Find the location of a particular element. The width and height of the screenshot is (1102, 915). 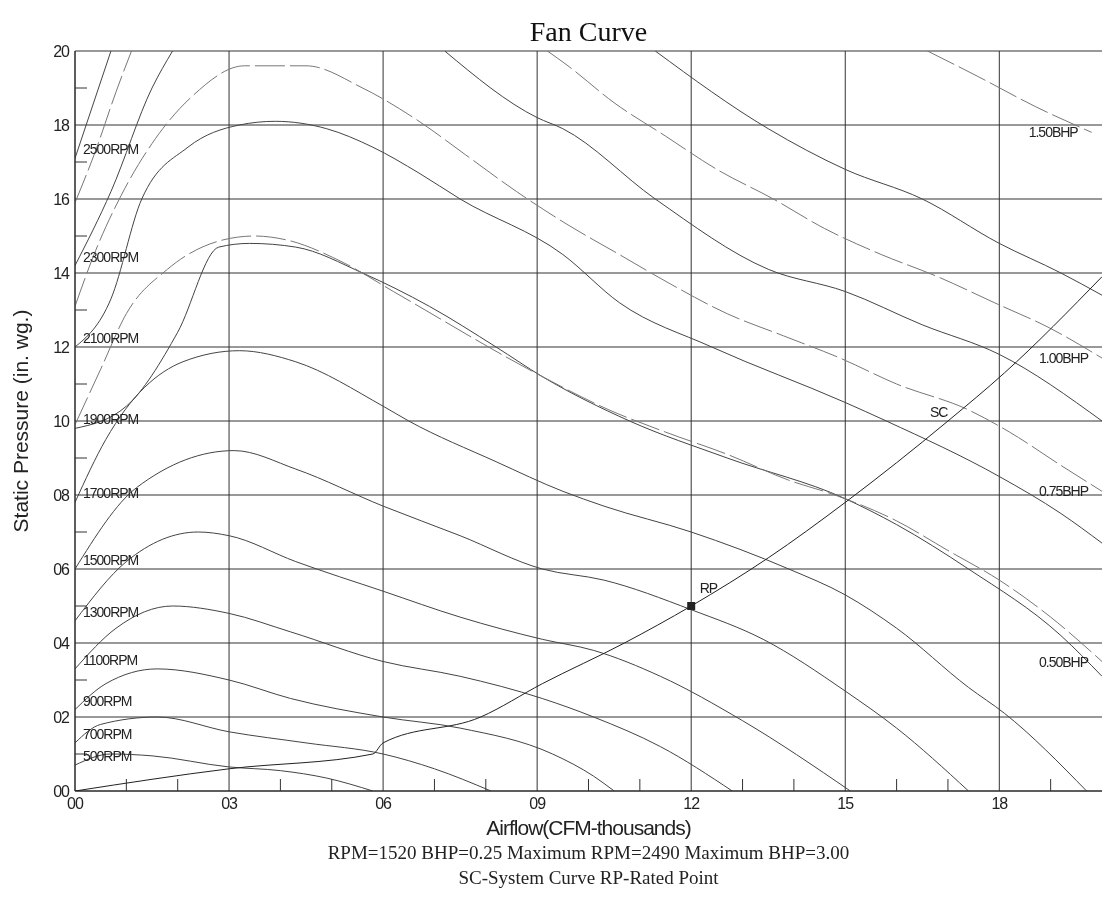

series-label: 1100RPM is located at coordinates (110, 659).